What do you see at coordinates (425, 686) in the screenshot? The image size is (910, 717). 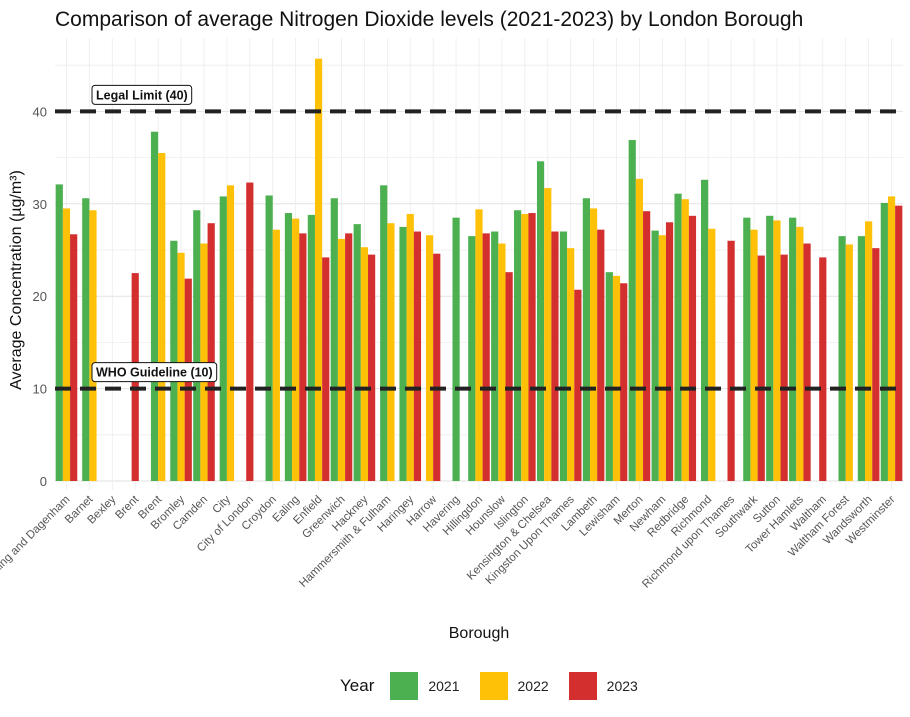 I see `legend-item-2021: 2021` at bounding box center [425, 686].